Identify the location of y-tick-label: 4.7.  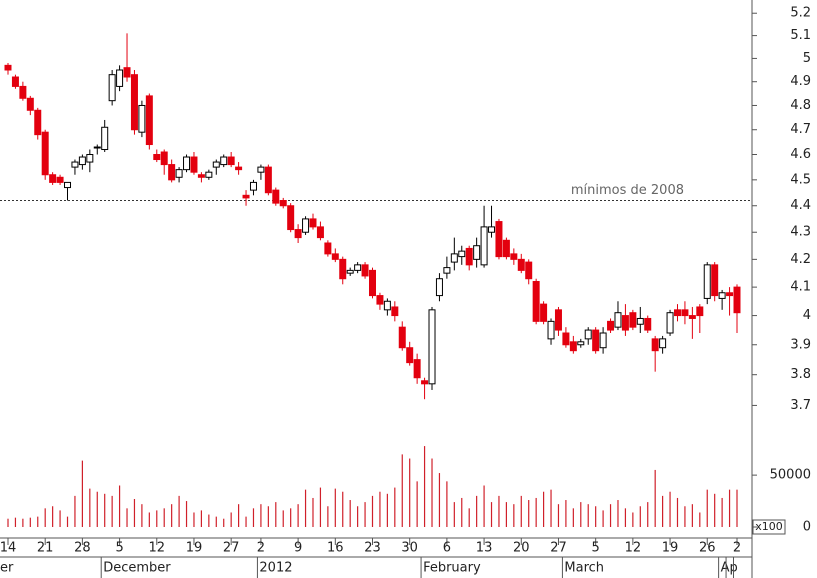
(800, 129).